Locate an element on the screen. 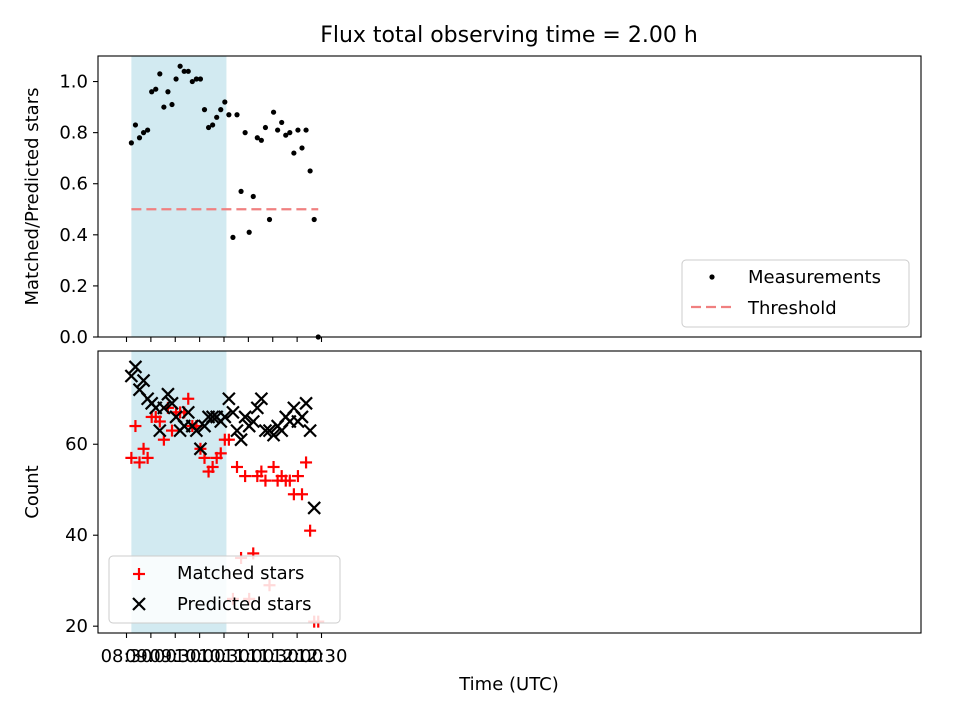  x-axis-label: Time (UTC) is located at coordinates (508, 684).